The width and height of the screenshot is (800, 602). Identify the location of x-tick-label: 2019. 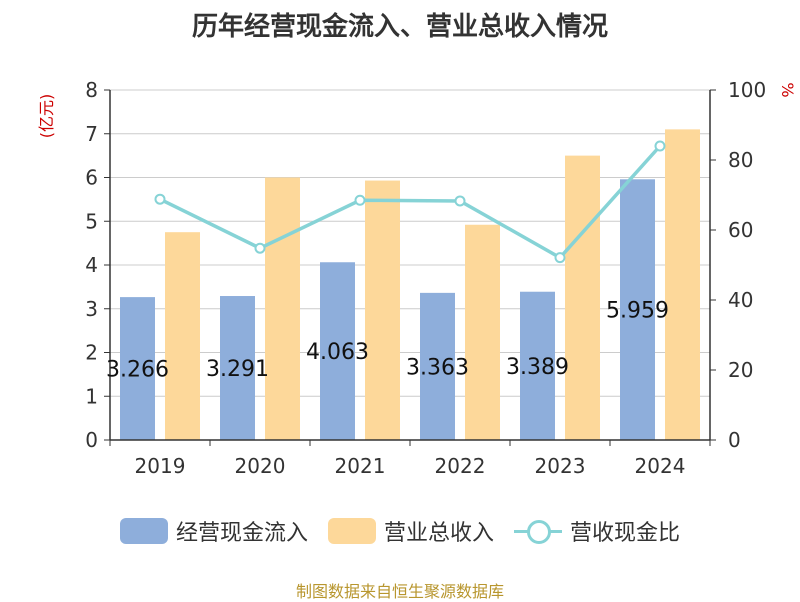
(160, 466).